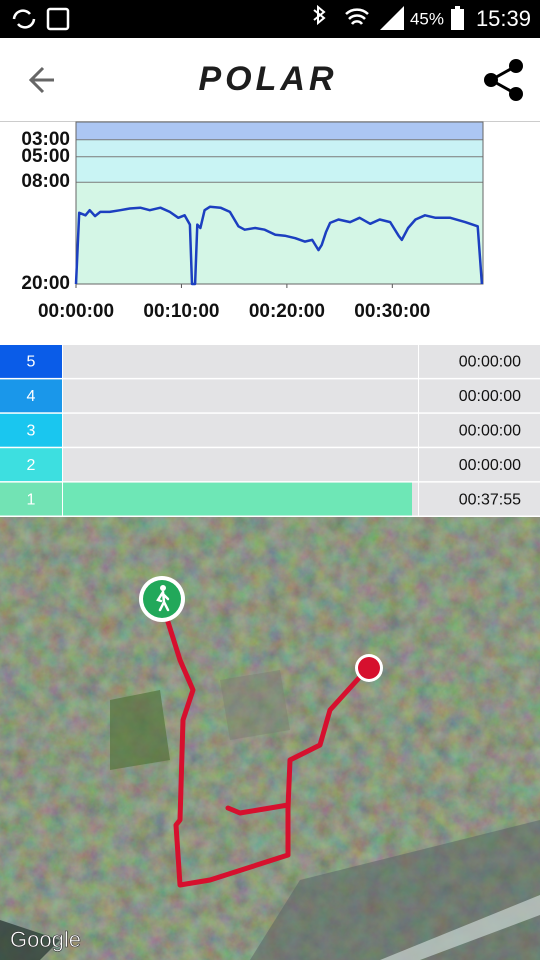 The height and width of the screenshot is (960, 540). I want to click on battery-cap, so click(457, 7).